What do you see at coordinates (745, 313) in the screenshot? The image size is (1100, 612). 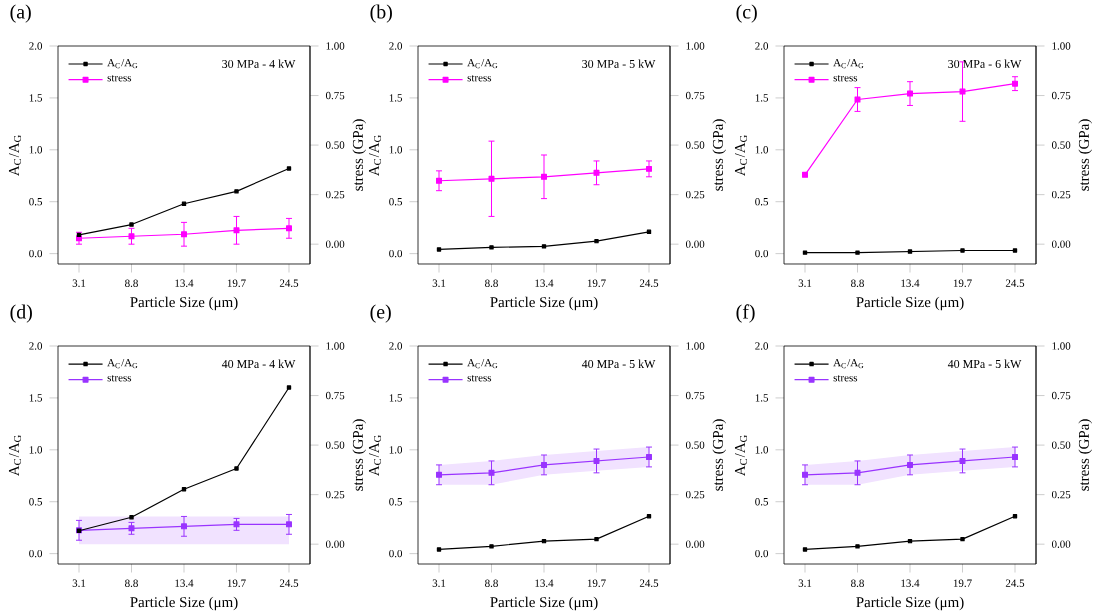 I see `chart-title: (f)` at bounding box center [745, 313].